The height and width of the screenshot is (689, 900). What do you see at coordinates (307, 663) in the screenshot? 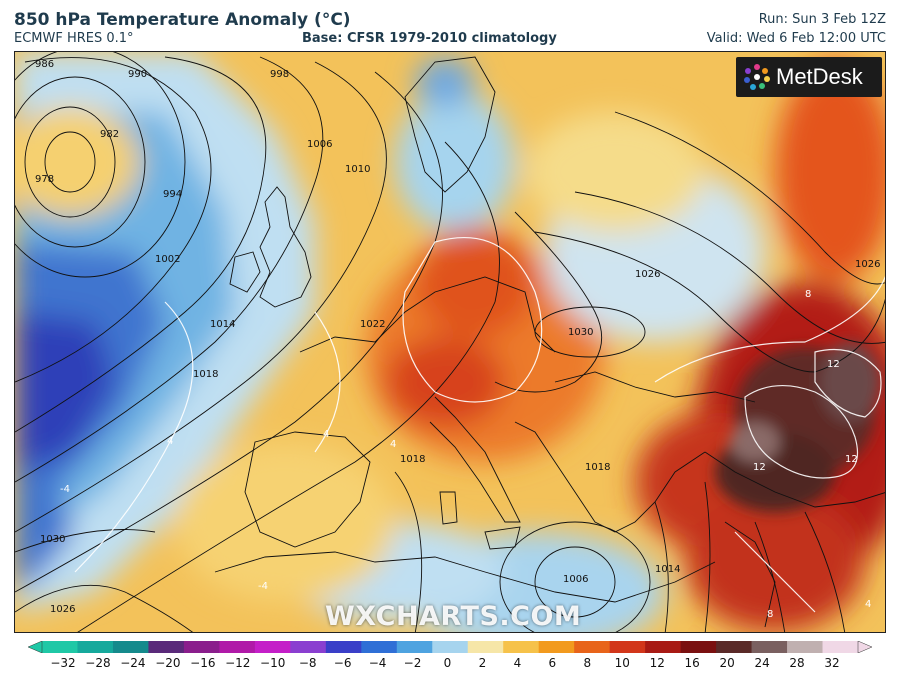
I see `colorbar-tick-label: −8` at bounding box center [307, 663].